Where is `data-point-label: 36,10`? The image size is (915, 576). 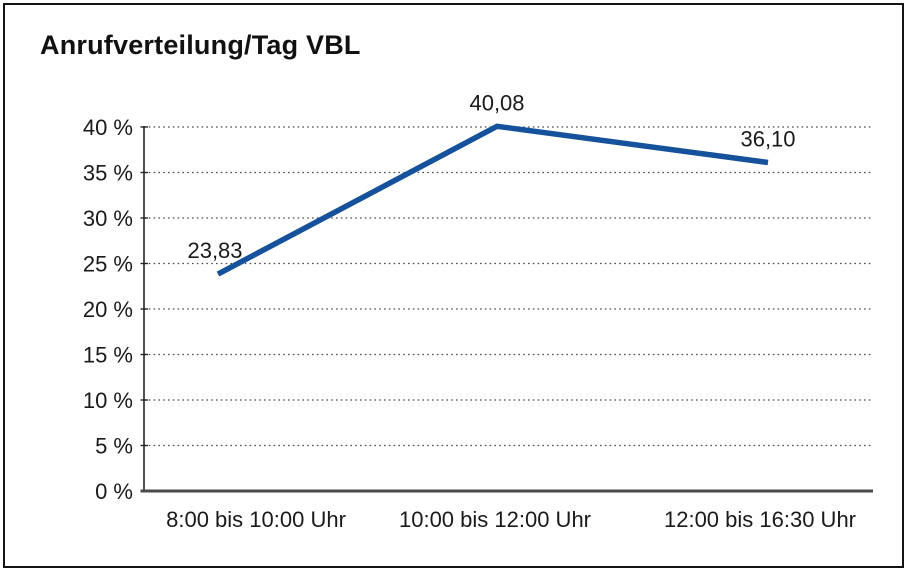
data-point-label: 36,10 is located at coordinates (767, 138).